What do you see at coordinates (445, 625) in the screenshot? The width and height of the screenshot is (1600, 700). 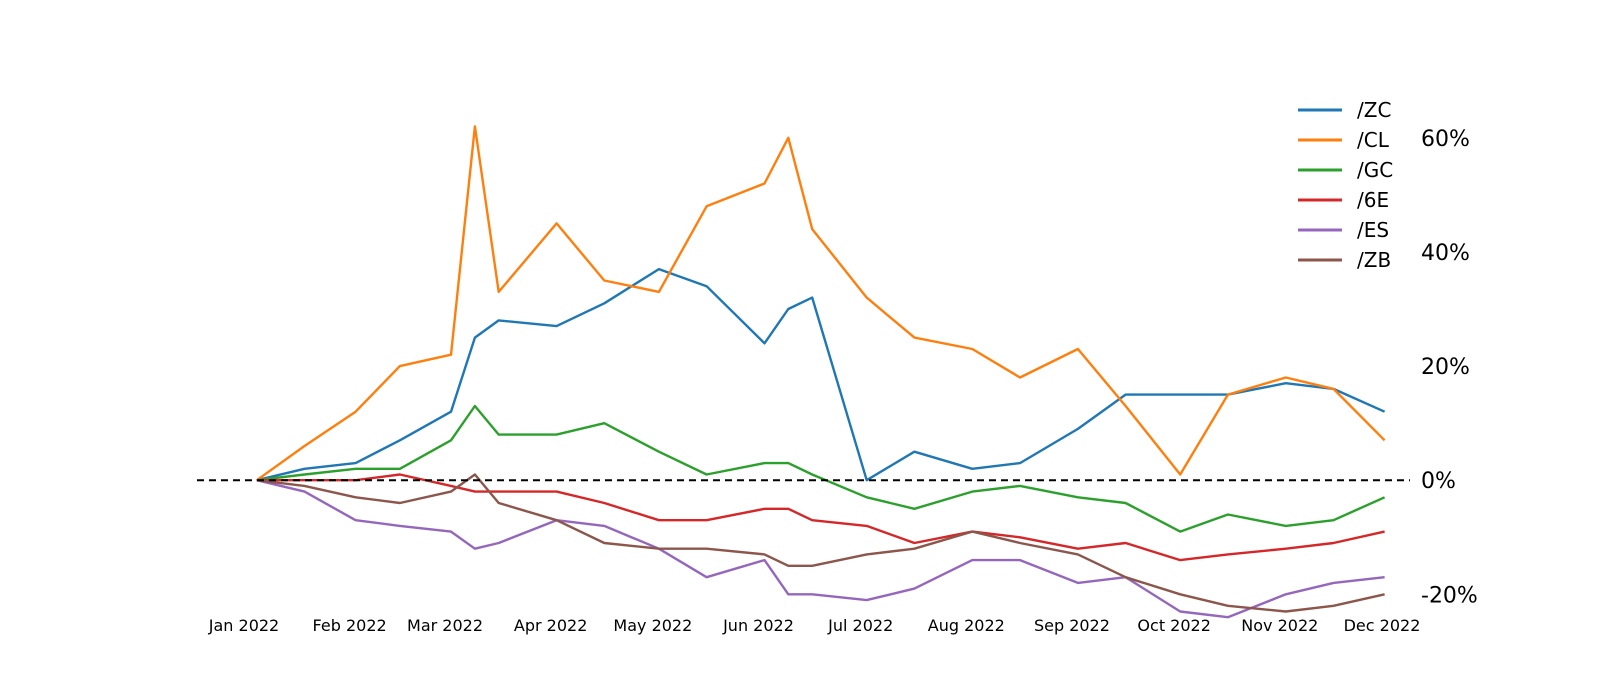 I see `x-tick-label: Mar 2022` at bounding box center [445, 625].